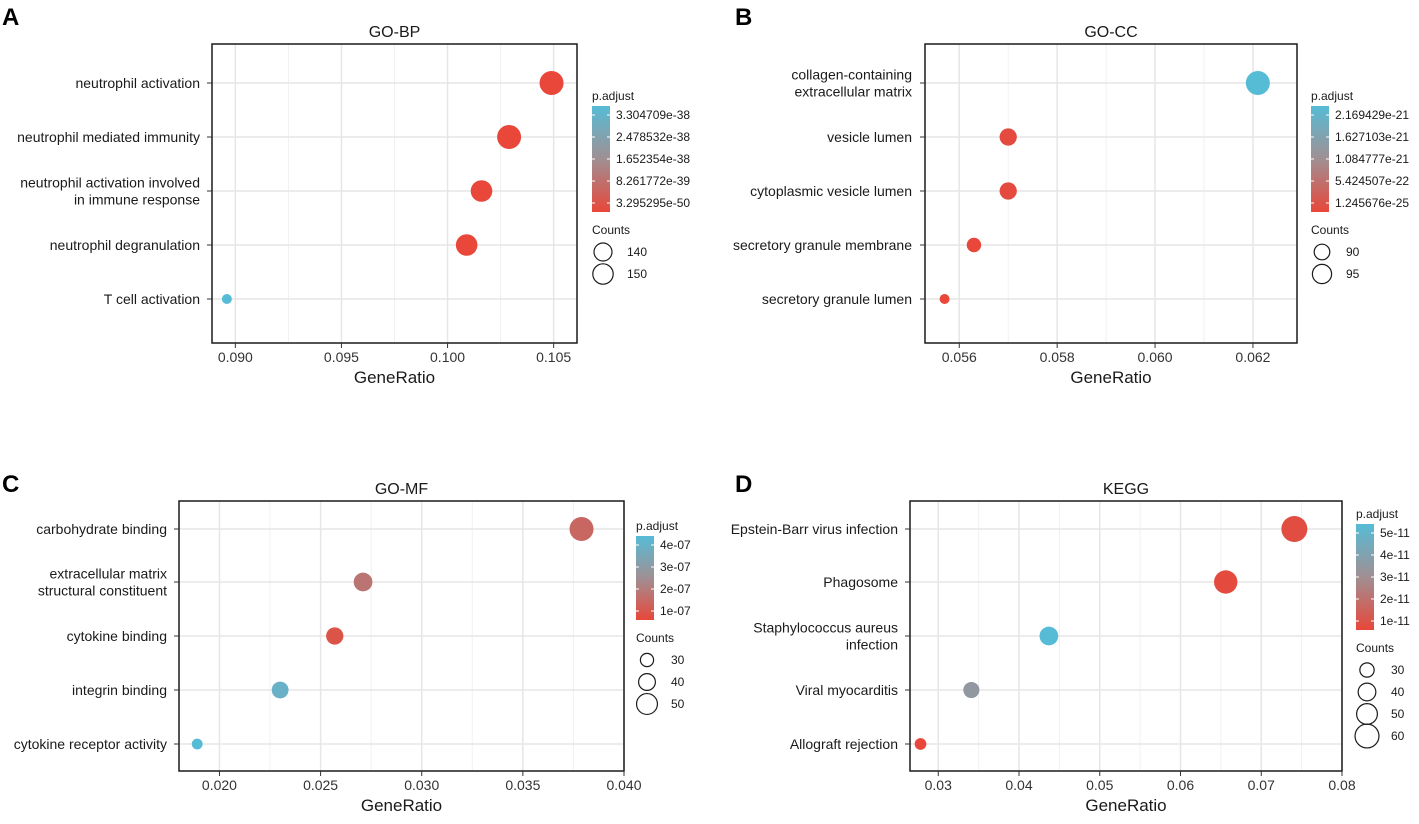  I want to click on color-legend-label: 3.304709e-38, so click(653, 115).